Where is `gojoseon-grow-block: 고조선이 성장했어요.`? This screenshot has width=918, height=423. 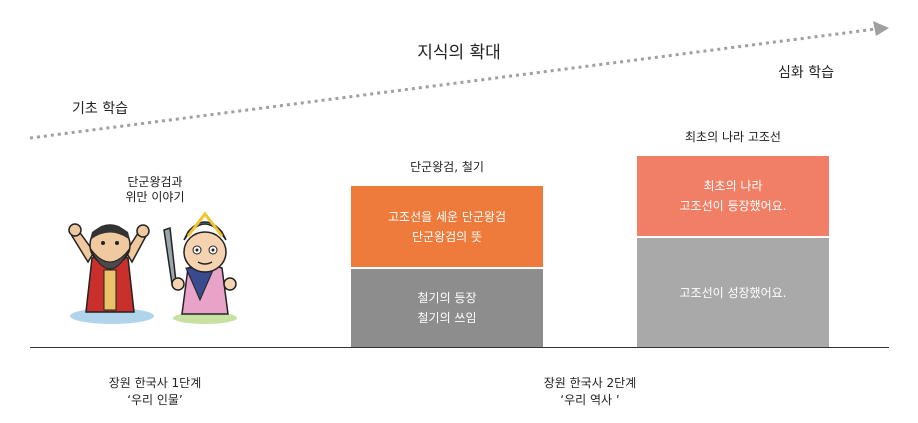
gojoseon-grow-block: 고조선이 성장했어요. is located at coordinates (733, 292).